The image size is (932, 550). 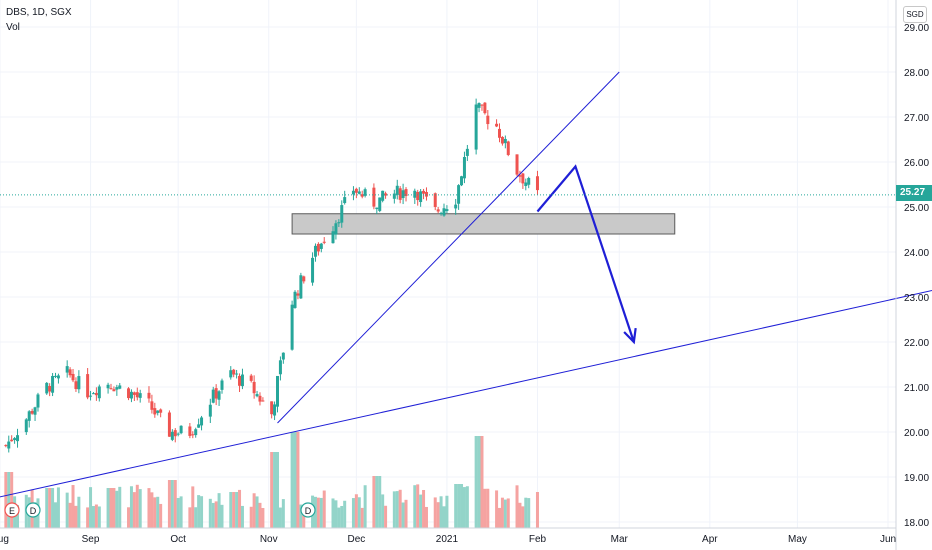 What do you see at coordinates (916, 433) in the screenshot?
I see `y-tick-label: 20.00` at bounding box center [916, 433].